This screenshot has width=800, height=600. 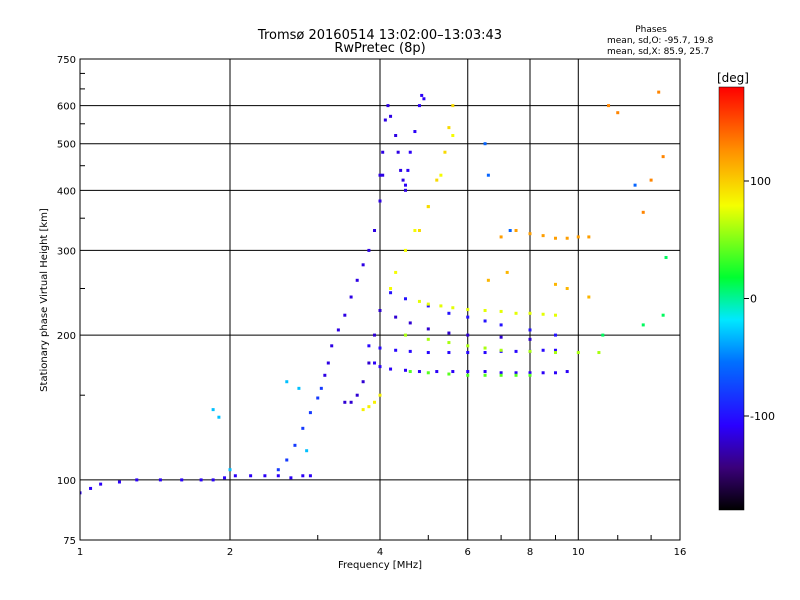 I want to click on x-tick-label: 2, so click(x=230, y=552).